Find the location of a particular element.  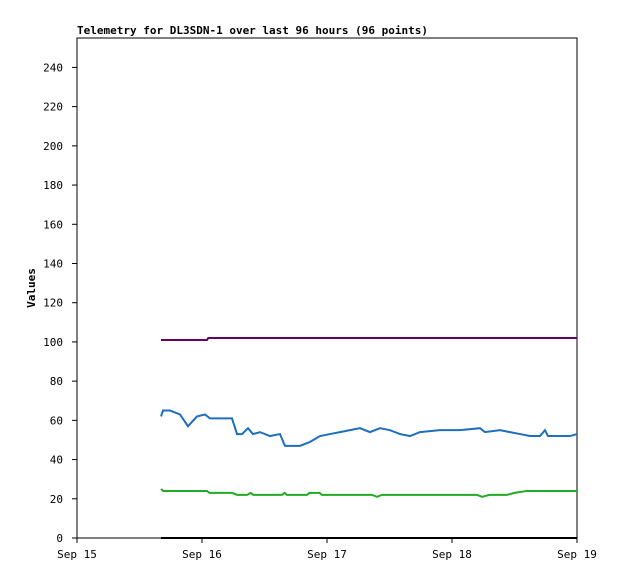

y-tick-label: 20 is located at coordinates (56, 499).